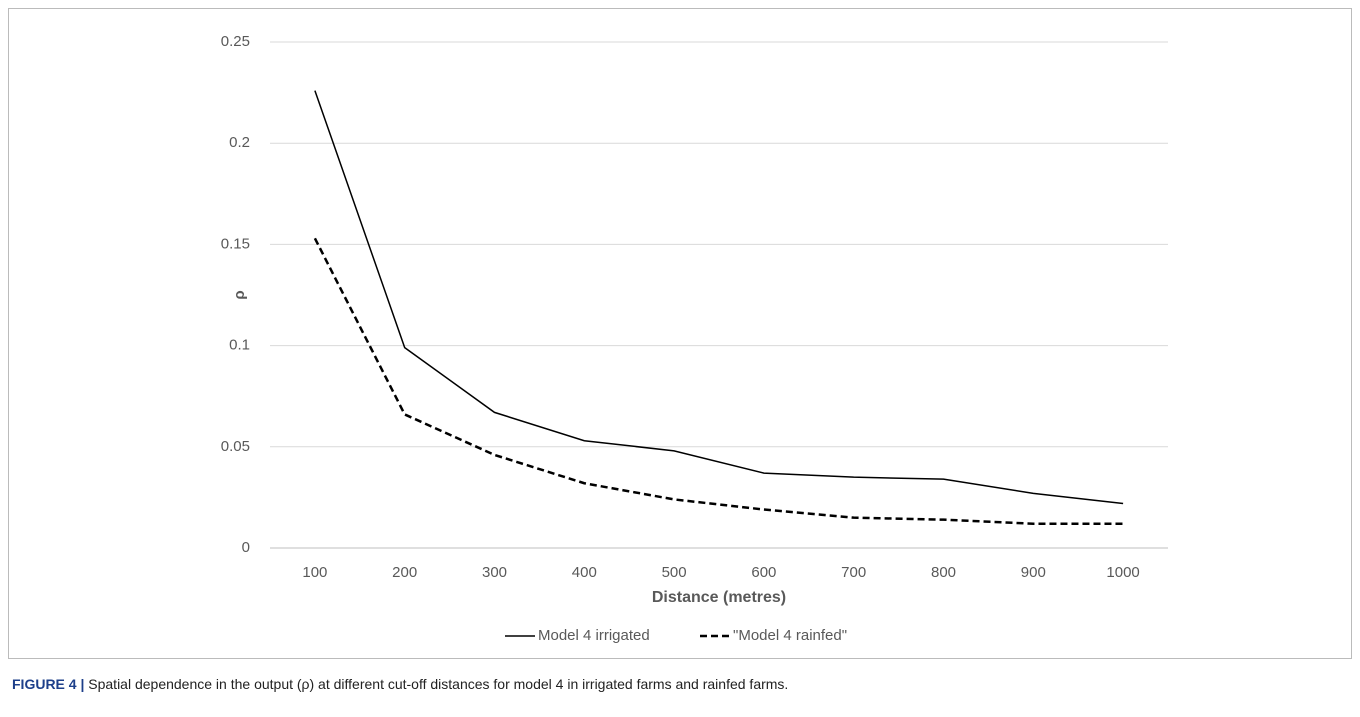  I want to click on x-tick-label: 500, so click(674, 572).